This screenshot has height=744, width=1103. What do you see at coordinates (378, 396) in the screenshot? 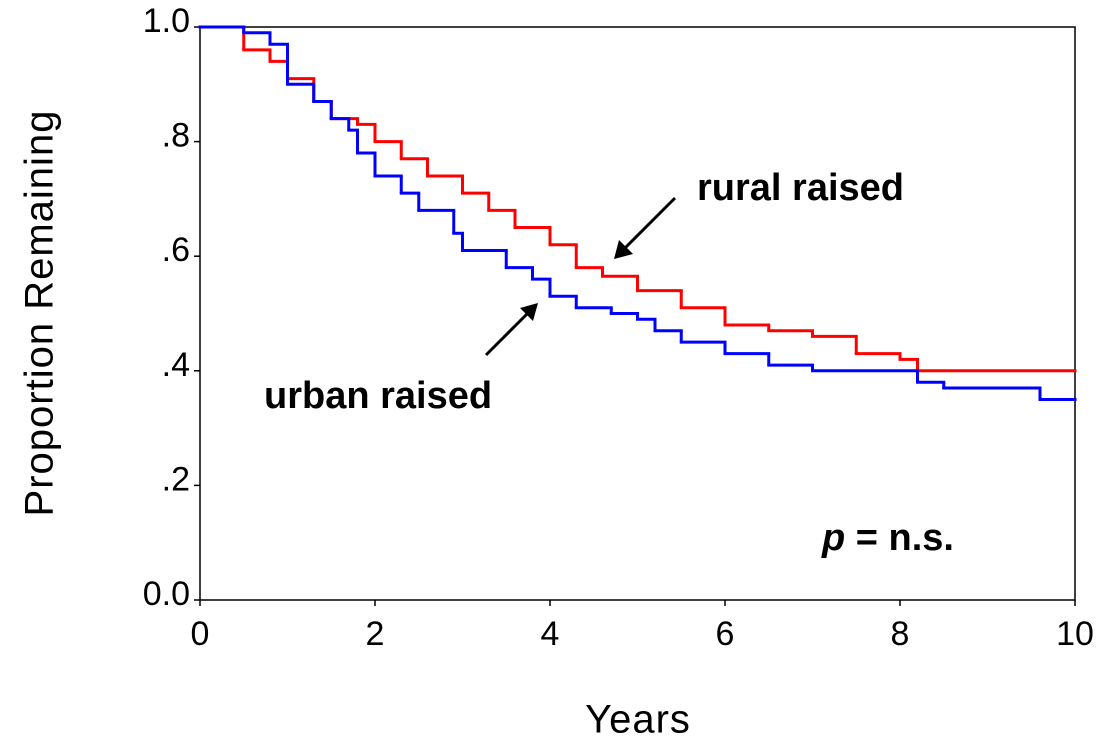
I see `annotation: urban raised` at bounding box center [378, 396].